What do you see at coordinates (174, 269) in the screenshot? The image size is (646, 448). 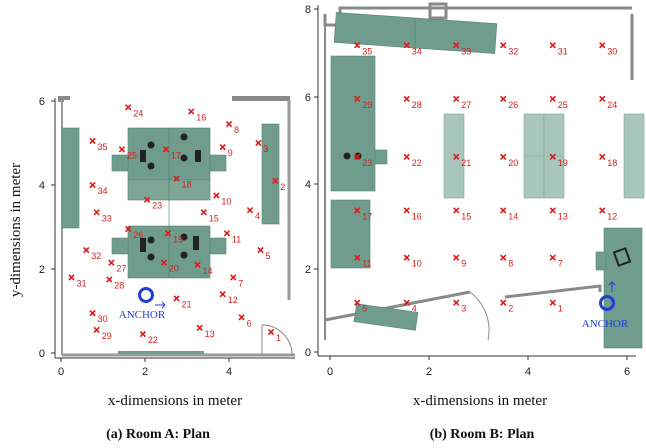 I see `room-a-point-label: 20` at bounding box center [174, 269].